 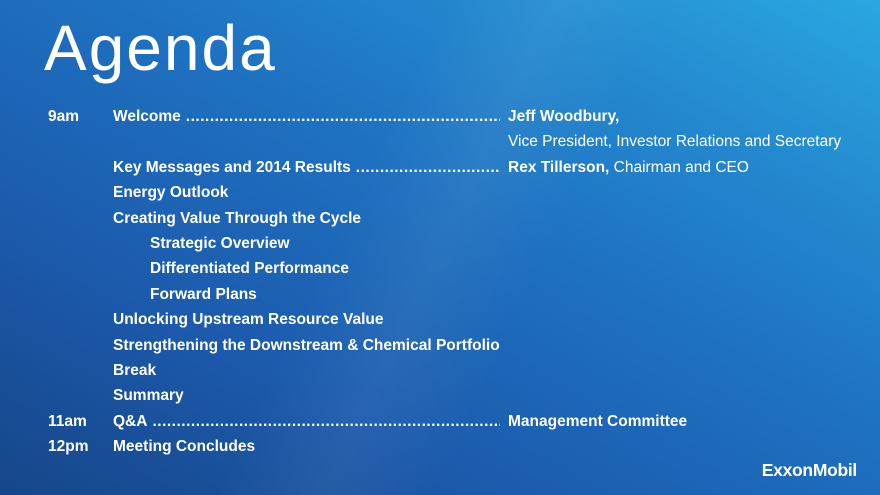 What do you see at coordinates (310, 192) in the screenshot?
I see `agenda-item: Energy Outlook` at bounding box center [310, 192].